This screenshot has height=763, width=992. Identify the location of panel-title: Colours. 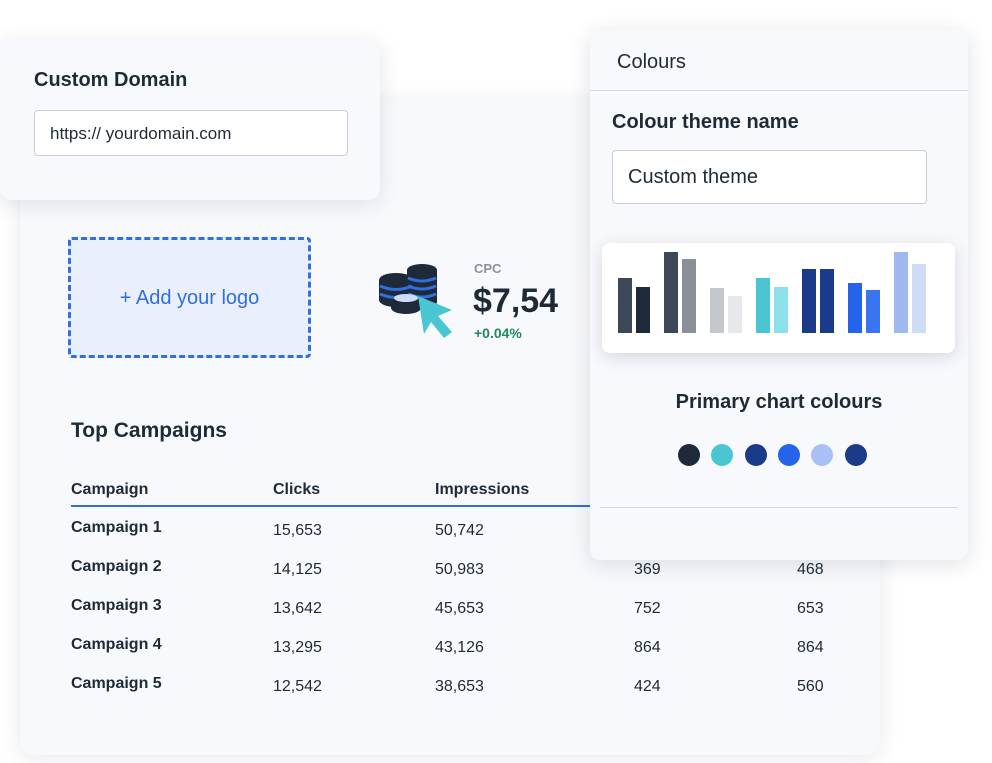
(651, 62).